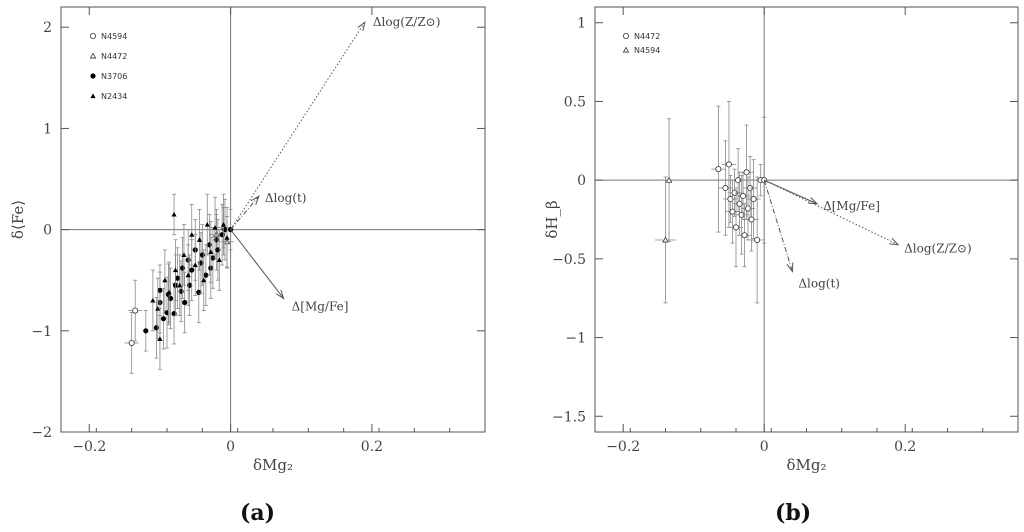 This screenshot has width=1024, height=532. Describe the element at coordinates (41, 332) in the screenshot. I see `y-tick-label: −1` at that location.